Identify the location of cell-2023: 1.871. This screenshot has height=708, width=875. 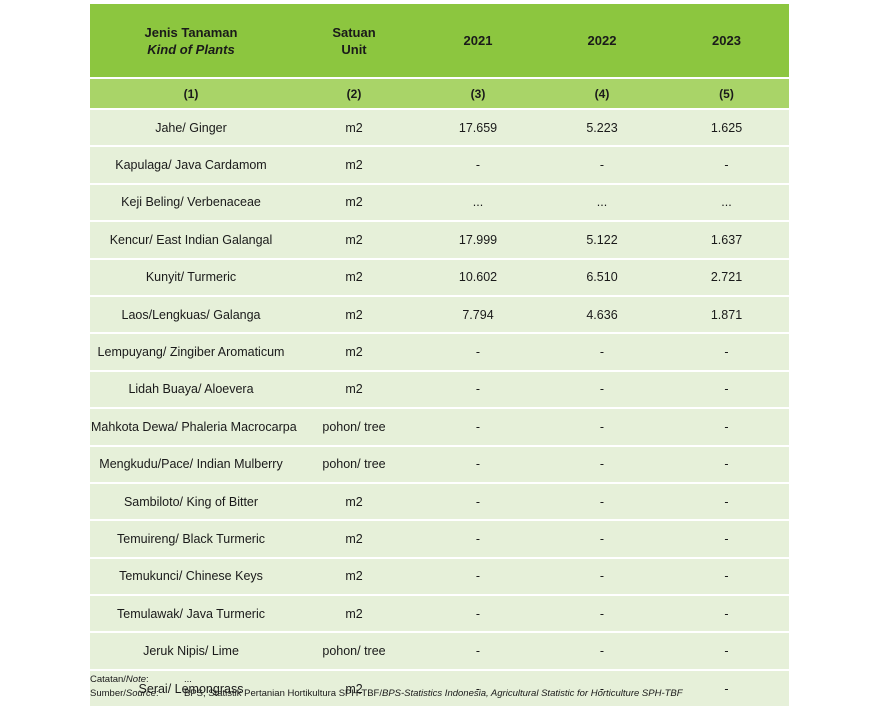
(726, 314).